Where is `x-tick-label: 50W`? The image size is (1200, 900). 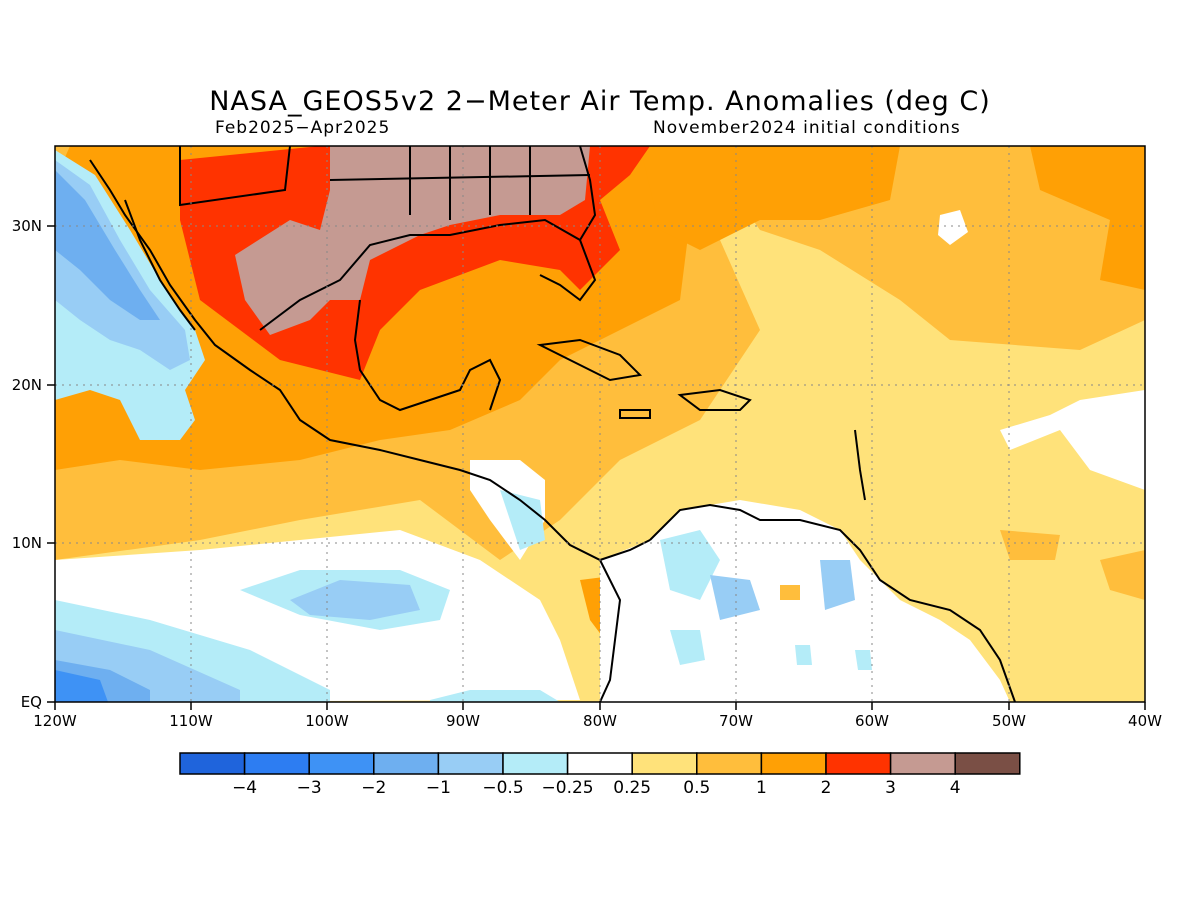 x-tick-label: 50W is located at coordinates (1009, 721).